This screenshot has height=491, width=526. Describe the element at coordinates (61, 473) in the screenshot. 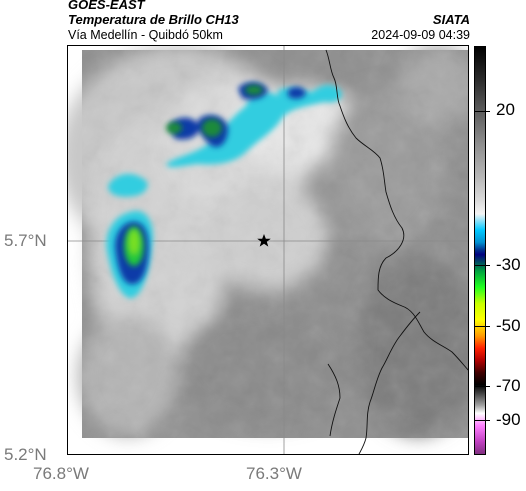

I see `x-tick-label: 76.8°W` at that location.